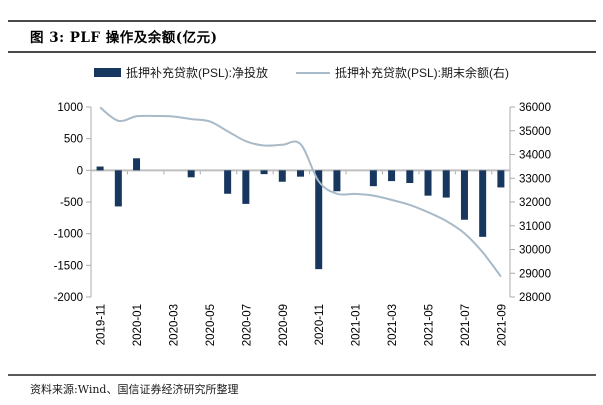 This screenshot has height=405, width=603. Describe the element at coordinates (68, 266) in the screenshot. I see `axis-tick-label: -1500` at that location.